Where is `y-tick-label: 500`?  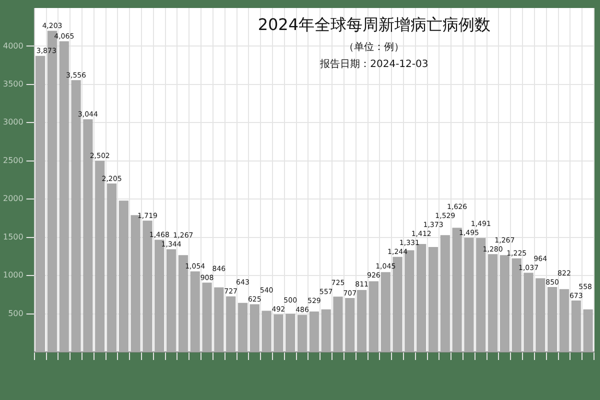 y-tick-label: 500 is located at coordinates (16, 313).